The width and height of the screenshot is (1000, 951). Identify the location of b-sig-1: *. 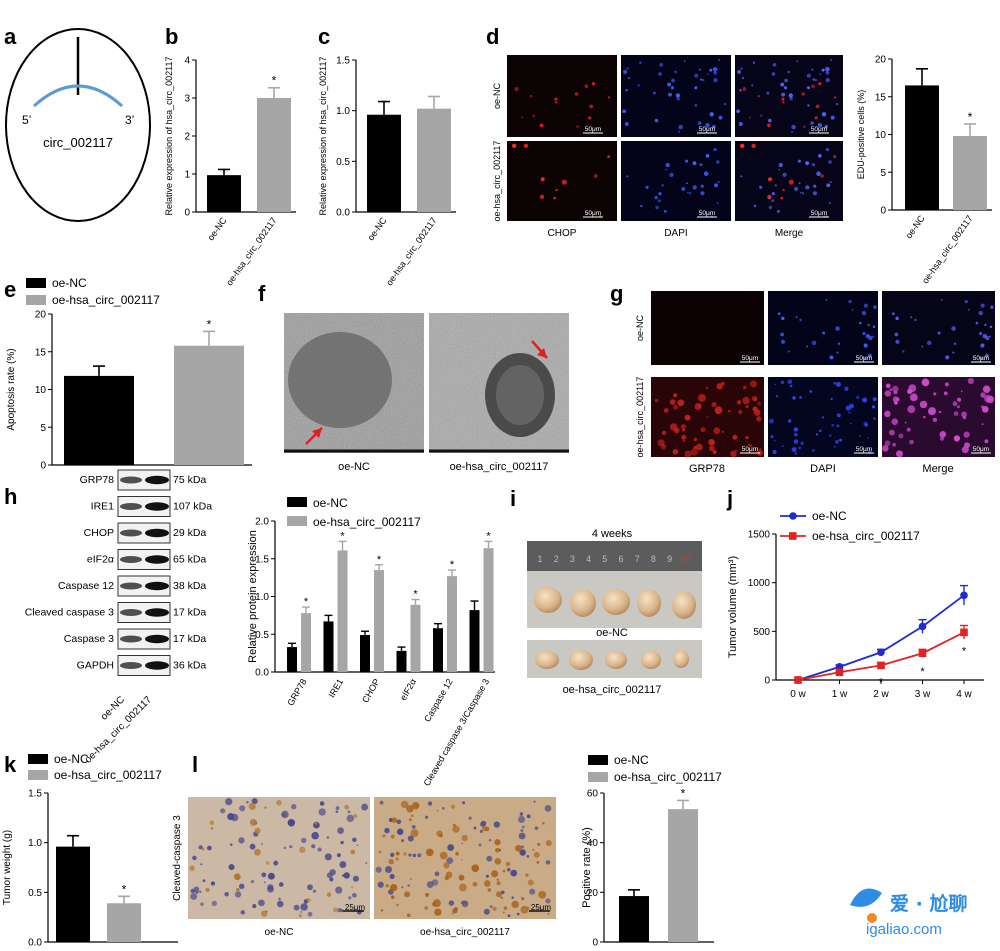
(274, 81).